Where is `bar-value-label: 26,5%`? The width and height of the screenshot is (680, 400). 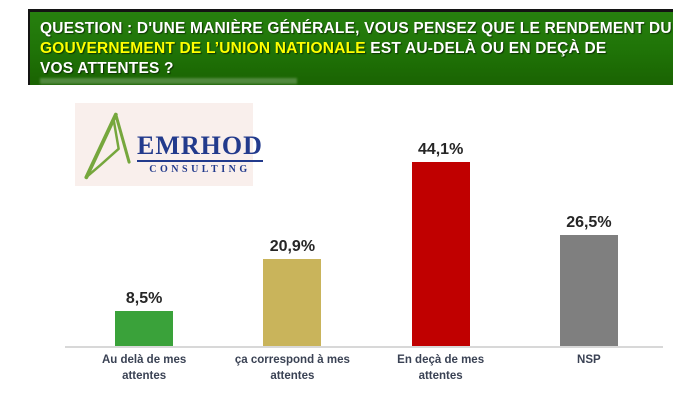 bar-value-label: 26,5% is located at coordinates (589, 222).